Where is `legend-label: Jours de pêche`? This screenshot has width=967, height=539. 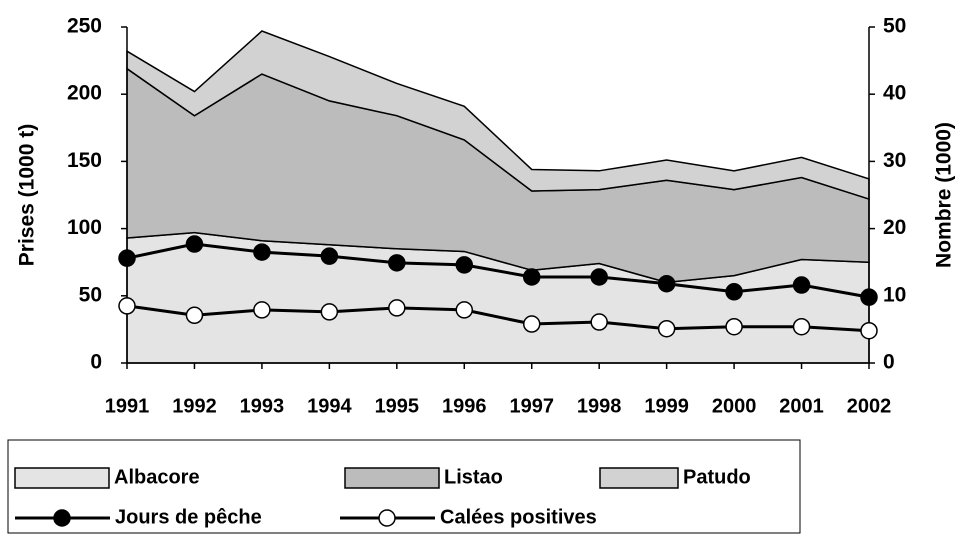
legend-label: Jours de pêche is located at coordinates (188, 517).